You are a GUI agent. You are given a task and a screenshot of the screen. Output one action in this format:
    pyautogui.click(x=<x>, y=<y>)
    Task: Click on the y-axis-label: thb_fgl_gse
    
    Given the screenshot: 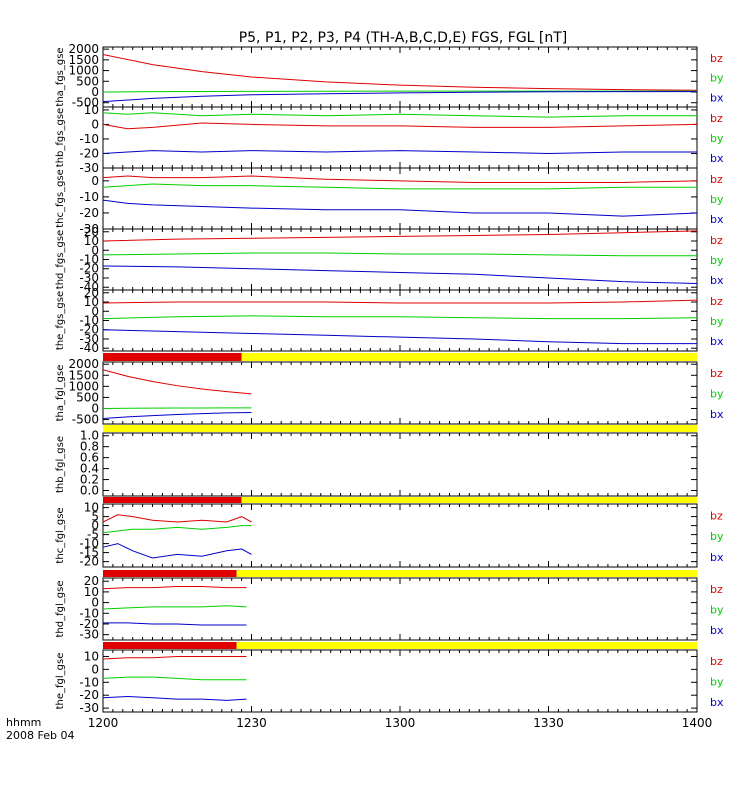 What is the action you would take?
    pyautogui.click(x=60, y=464)
    